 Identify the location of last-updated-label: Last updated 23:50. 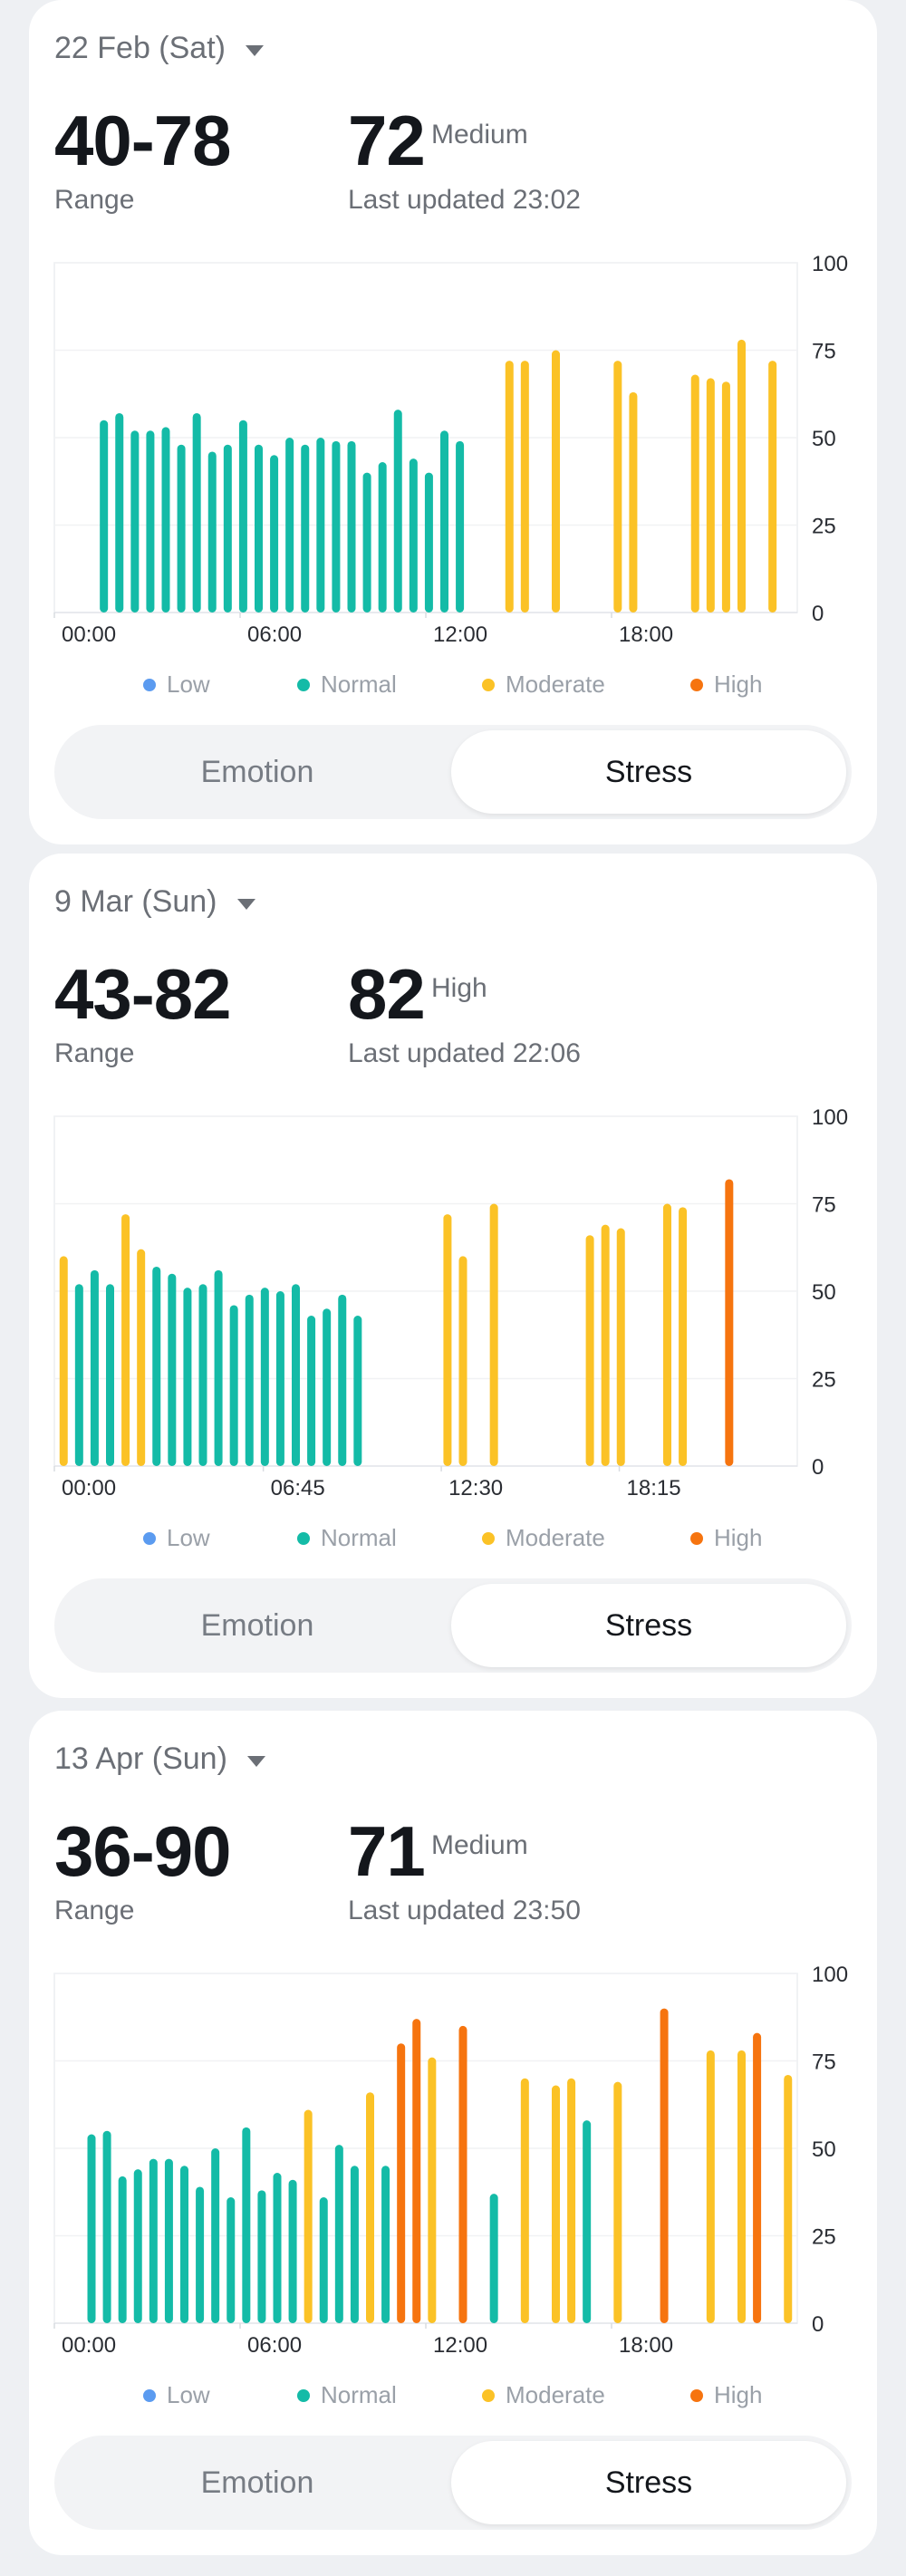
(465, 1911).